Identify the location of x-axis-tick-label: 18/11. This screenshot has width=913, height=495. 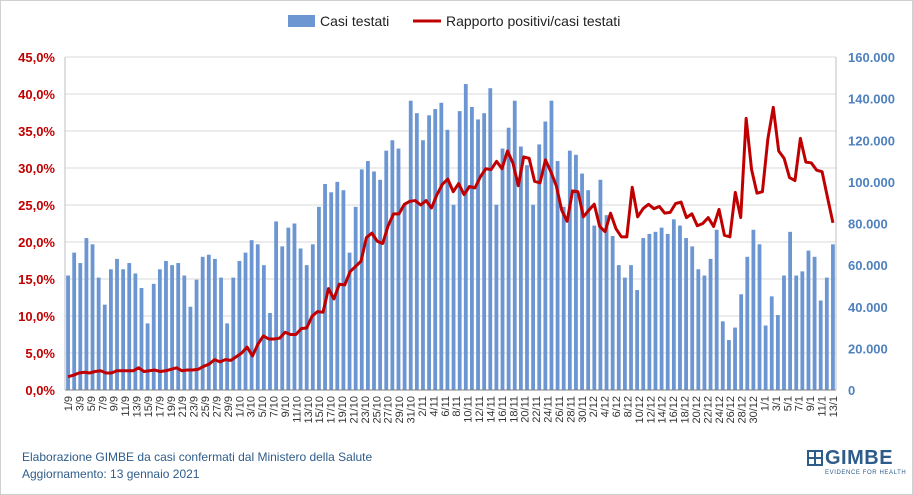
(514, 409).